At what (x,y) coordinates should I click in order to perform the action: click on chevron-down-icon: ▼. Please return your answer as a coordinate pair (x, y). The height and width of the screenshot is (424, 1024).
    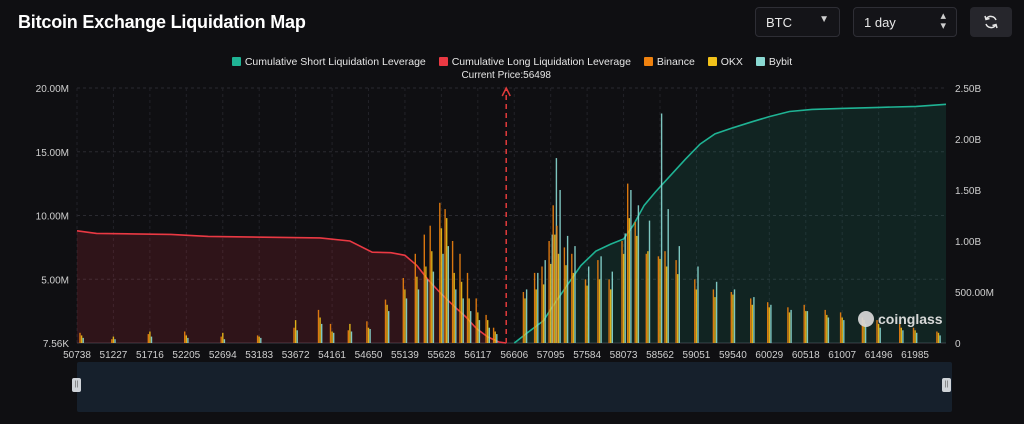
    Looking at the image, I should click on (824, 19).